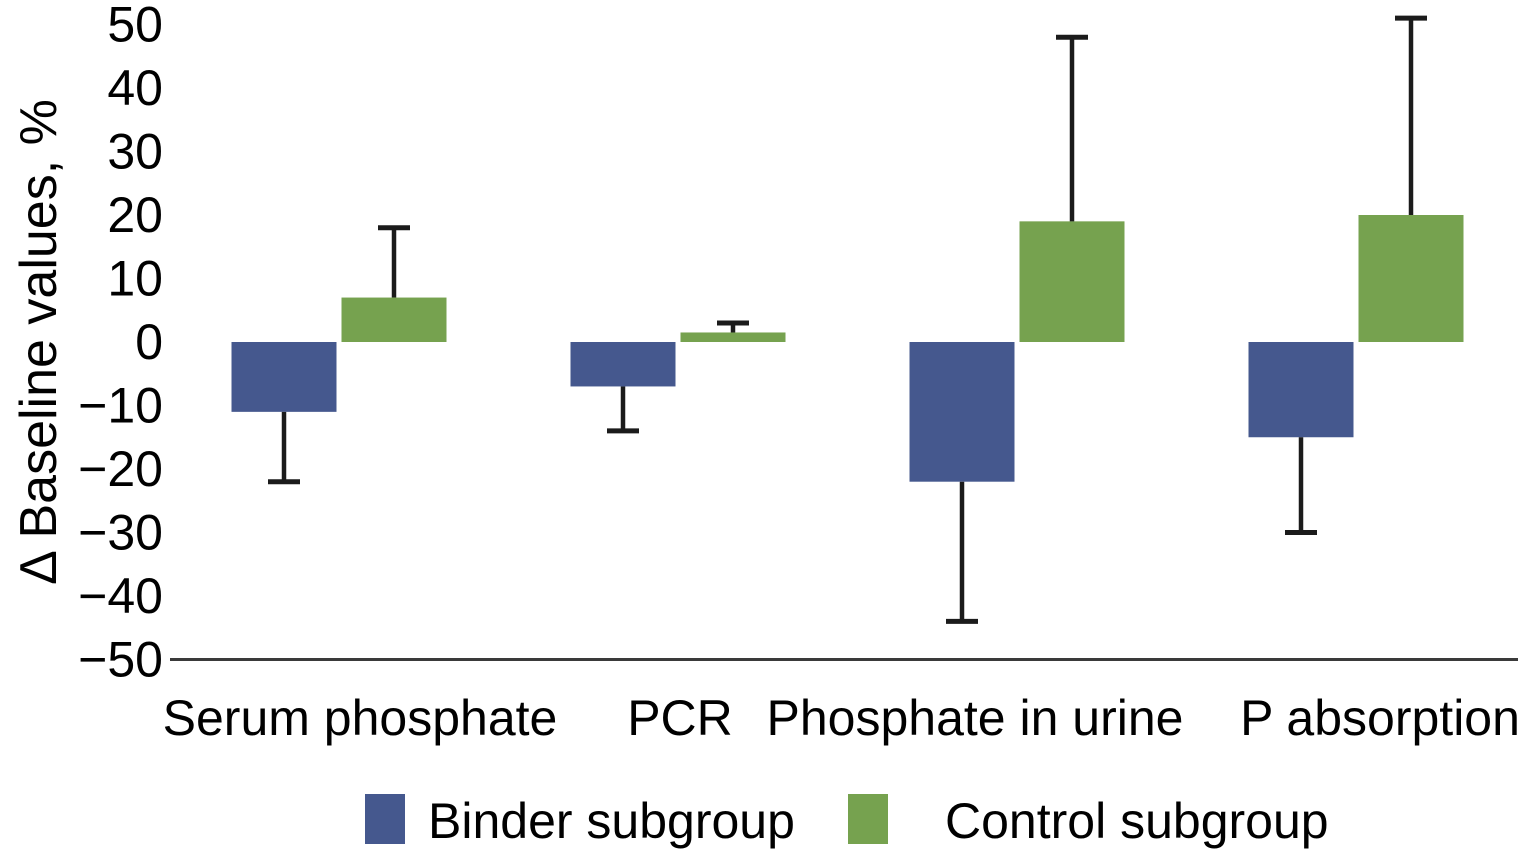  What do you see at coordinates (120, 660) in the screenshot?
I see `y-tick-label: −50` at bounding box center [120, 660].